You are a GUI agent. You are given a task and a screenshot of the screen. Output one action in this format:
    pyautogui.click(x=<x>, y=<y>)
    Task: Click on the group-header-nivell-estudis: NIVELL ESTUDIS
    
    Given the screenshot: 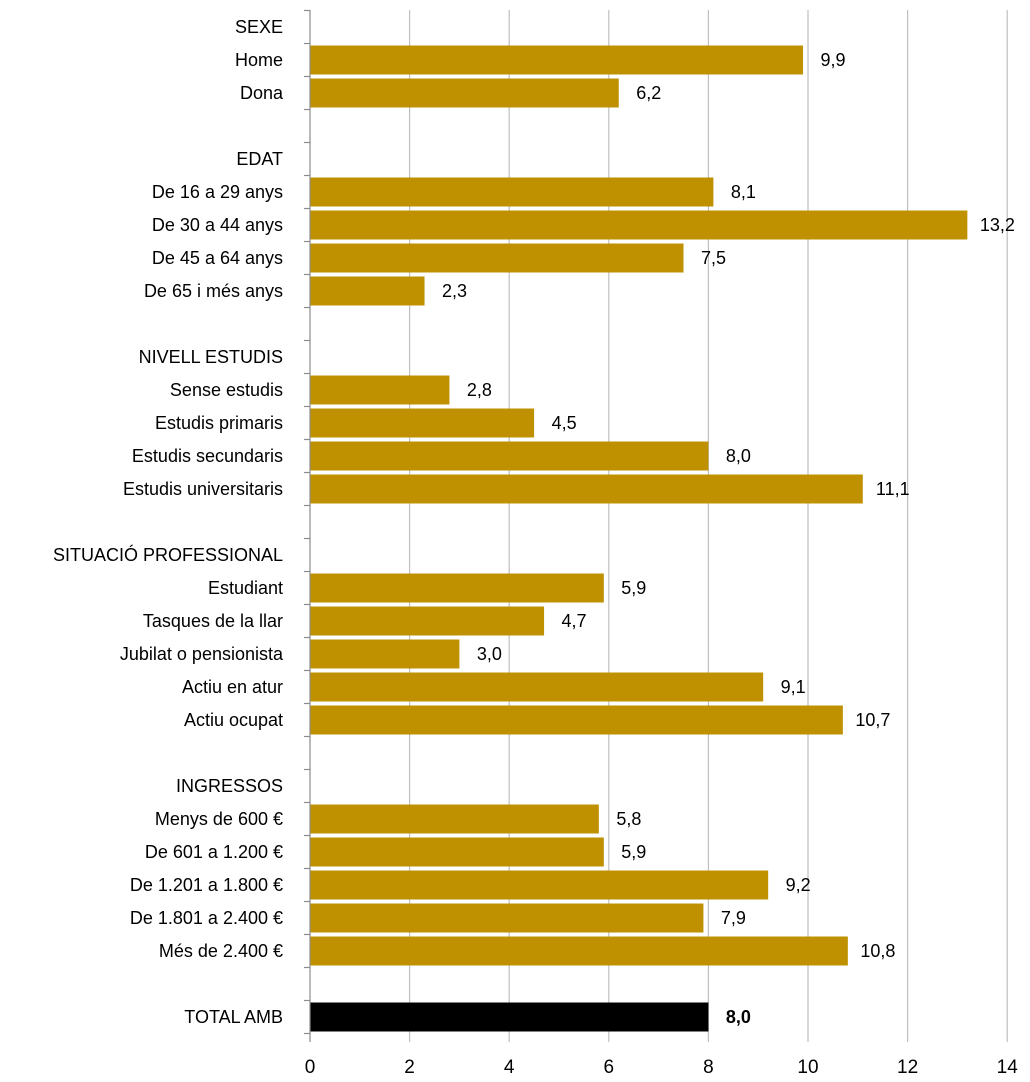 What is the action you would take?
    pyautogui.click(x=211, y=357)
    